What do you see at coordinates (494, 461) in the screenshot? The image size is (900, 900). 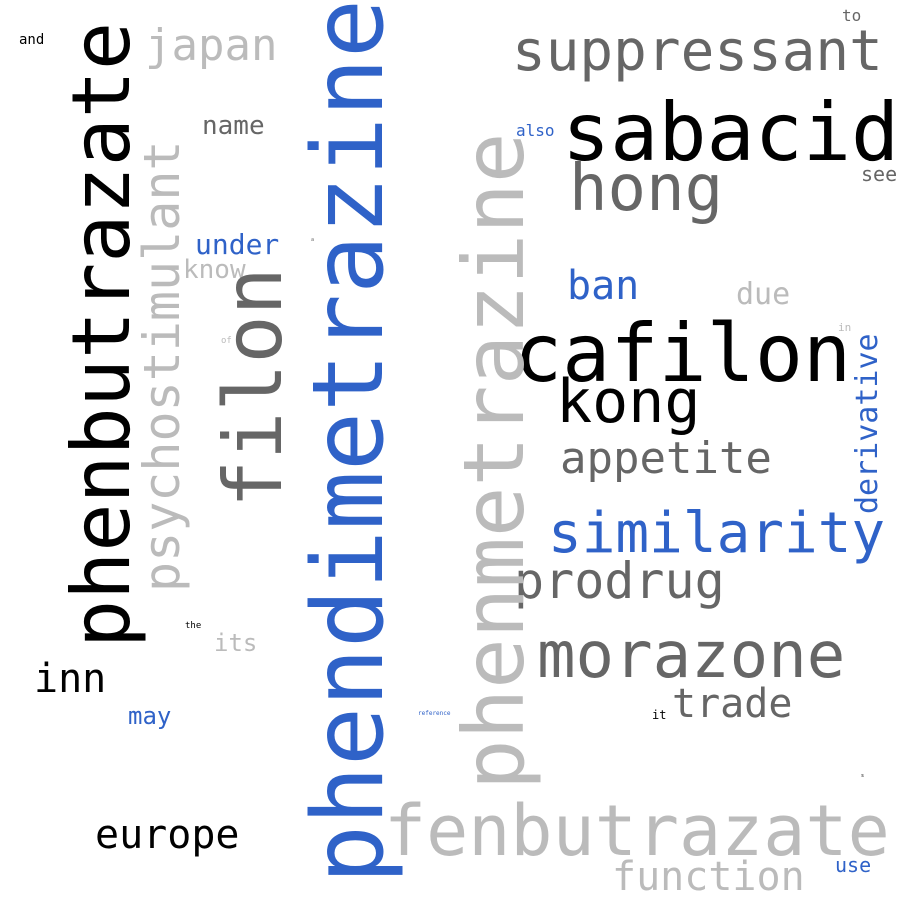 I see `word-phenmetrazine: phenmetrazine` at bounding box center [494, 461].